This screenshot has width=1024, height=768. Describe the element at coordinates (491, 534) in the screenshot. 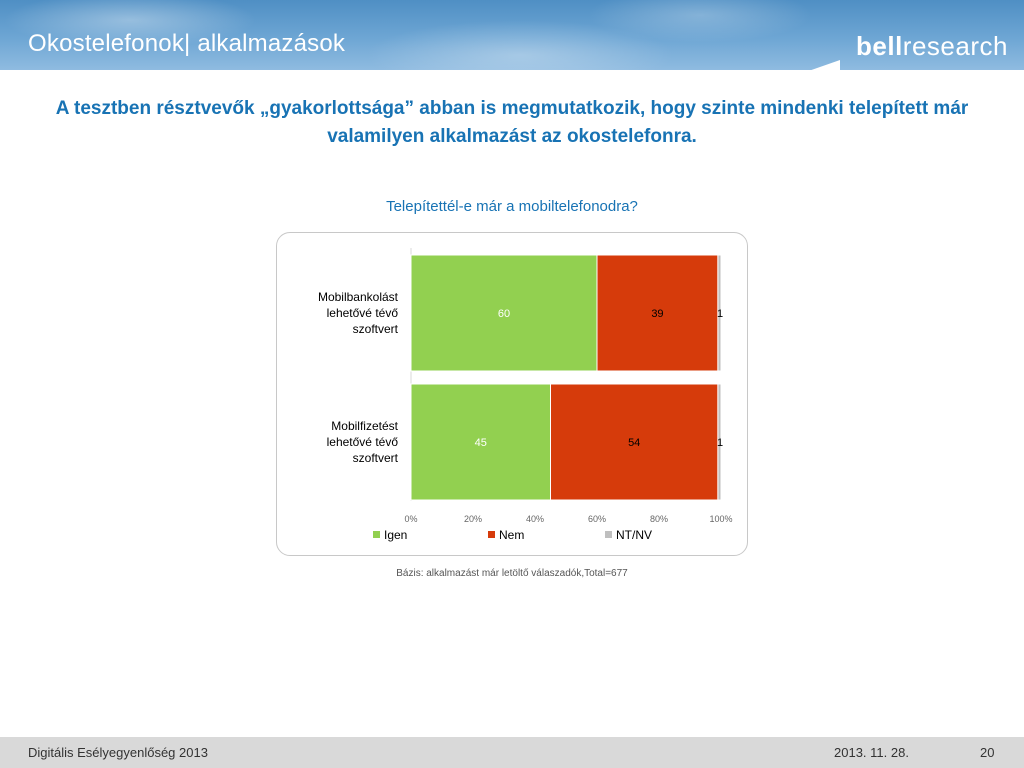

I see `legend-swatch-nem` at that location.